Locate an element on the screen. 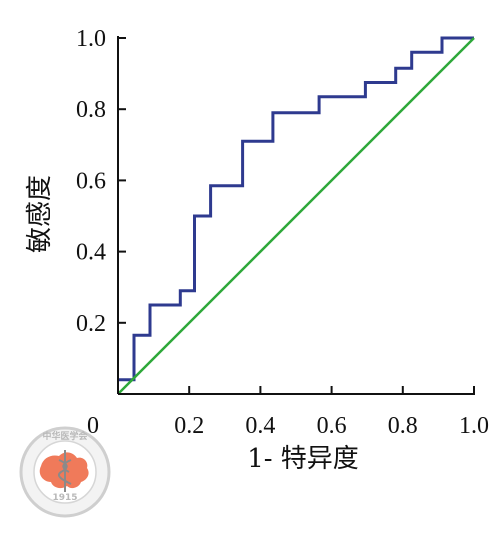  y-tick-labels: 0.2 0.4 0.6 0.8 1.0 is located at coordinates (91, 181).